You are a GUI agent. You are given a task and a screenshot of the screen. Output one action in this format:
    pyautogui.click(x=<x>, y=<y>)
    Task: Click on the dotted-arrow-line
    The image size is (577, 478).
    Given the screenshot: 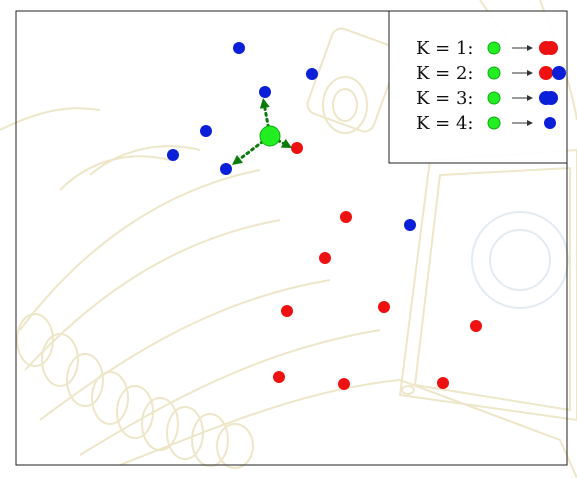 What is the action you would take?
    pyautogui.click(x=250, y=151)
    